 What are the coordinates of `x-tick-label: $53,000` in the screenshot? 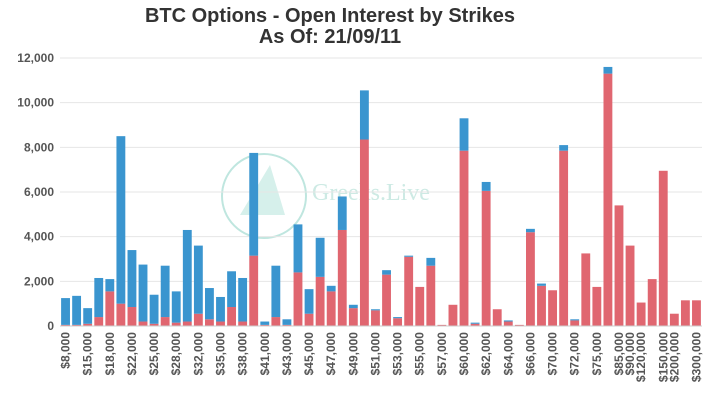 It's located at (398, 354).